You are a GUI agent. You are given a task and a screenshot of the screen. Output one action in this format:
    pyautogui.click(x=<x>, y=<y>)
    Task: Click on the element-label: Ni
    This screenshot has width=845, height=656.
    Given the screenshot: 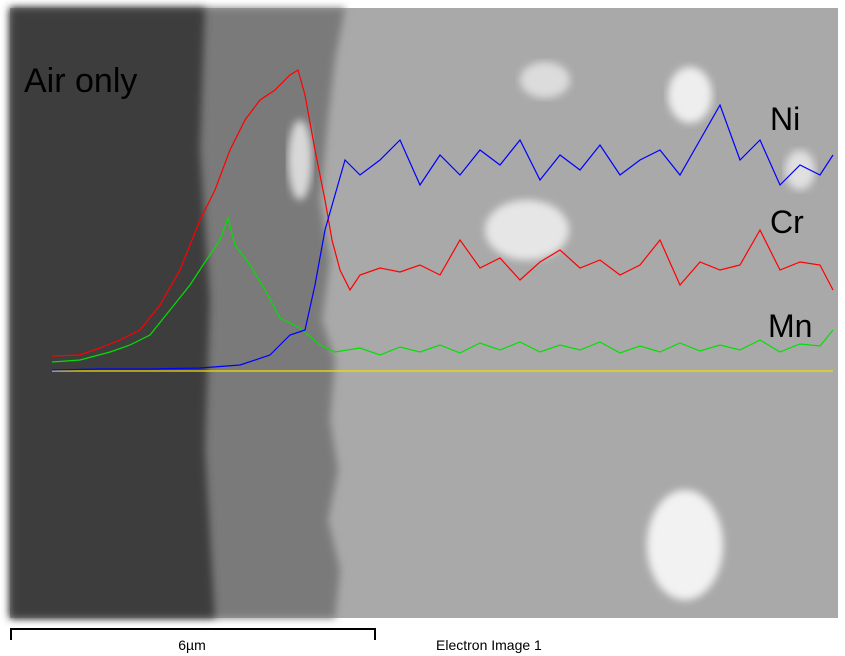 What is the action you would take?
    pyautogui.click(x=785, y=119)
    